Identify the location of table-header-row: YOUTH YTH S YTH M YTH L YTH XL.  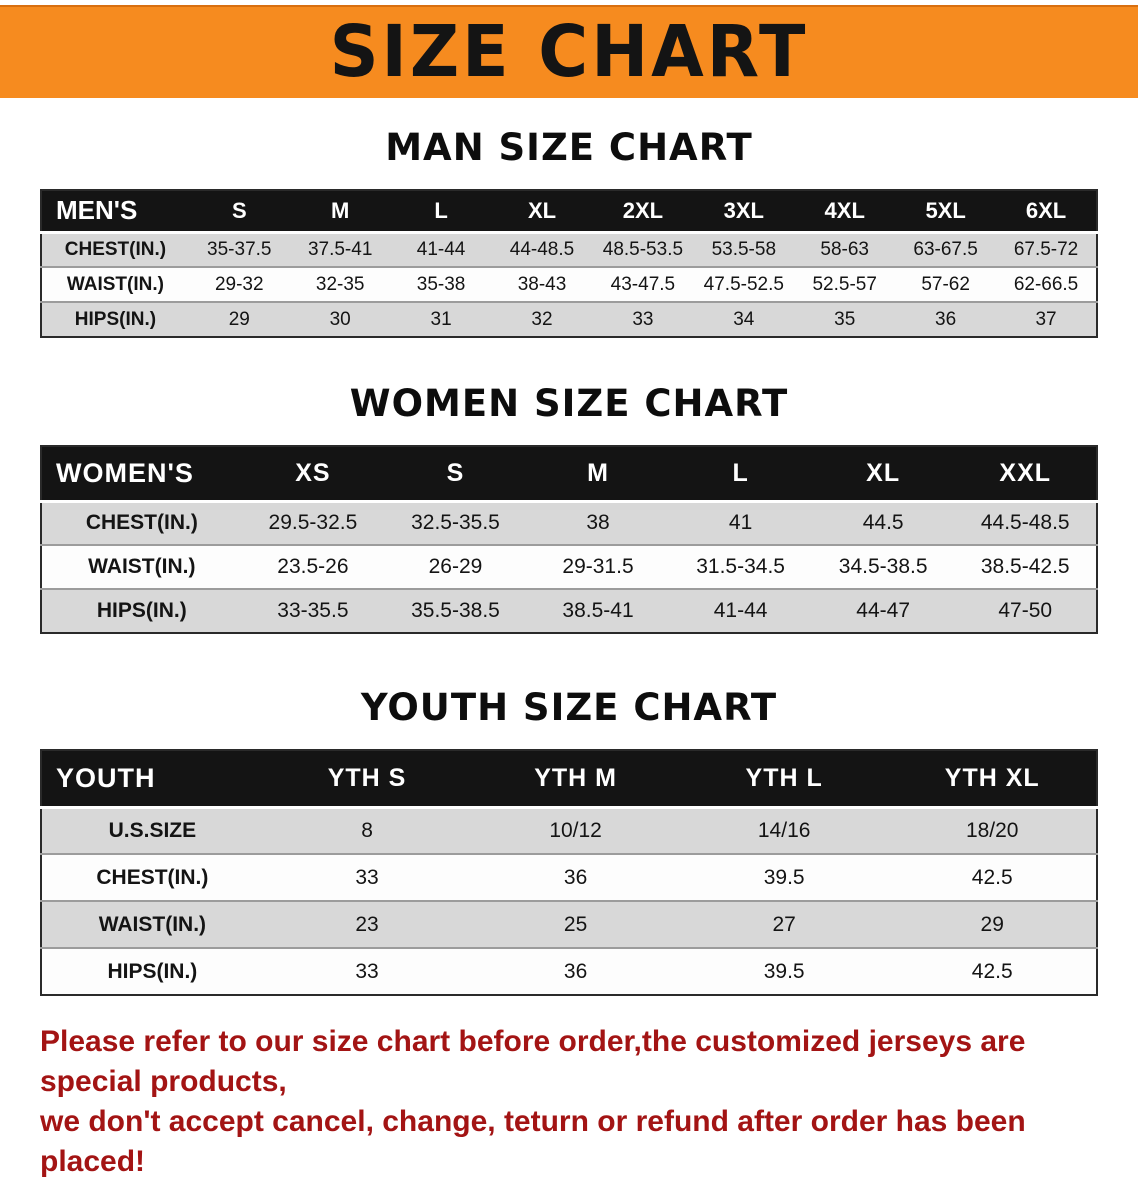
(569, 779).